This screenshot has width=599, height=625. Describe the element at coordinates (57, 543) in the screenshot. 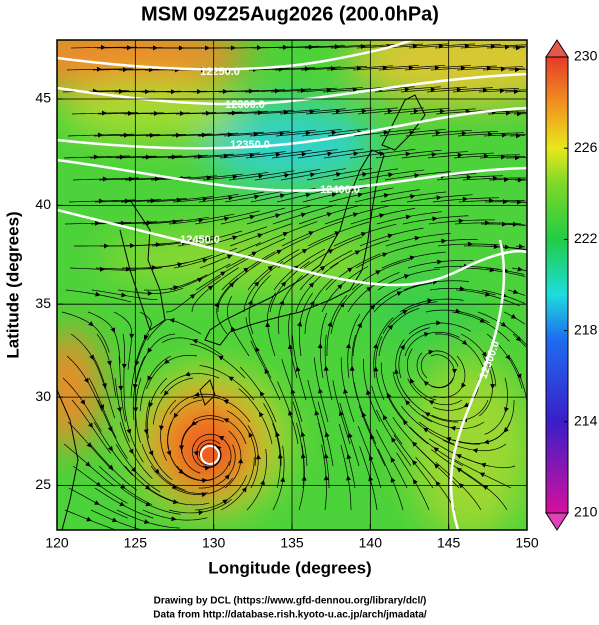

I see `x-tick-label: 120` at that location.